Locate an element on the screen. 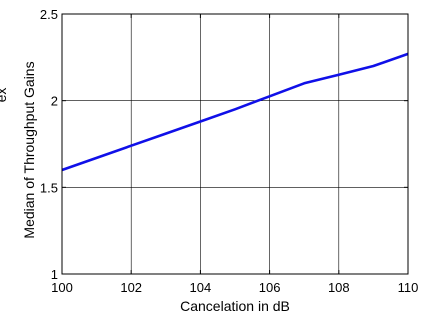 The height and width of the screenshot is (324, 428). y-axis-label: Median of Throughput Gains is located at coordinates (29, 149).